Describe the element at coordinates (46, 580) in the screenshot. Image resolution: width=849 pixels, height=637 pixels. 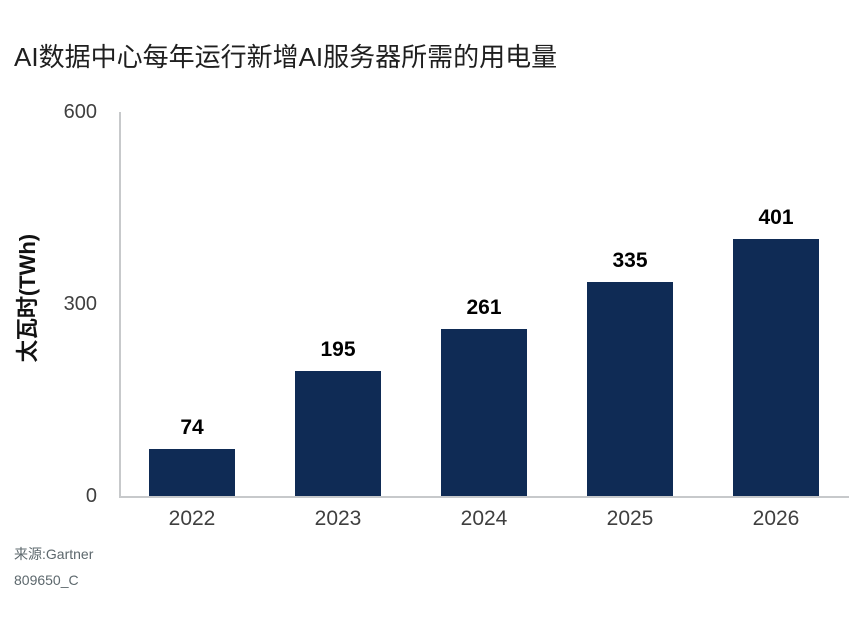
I see `document-id: 809650_C` at that location.